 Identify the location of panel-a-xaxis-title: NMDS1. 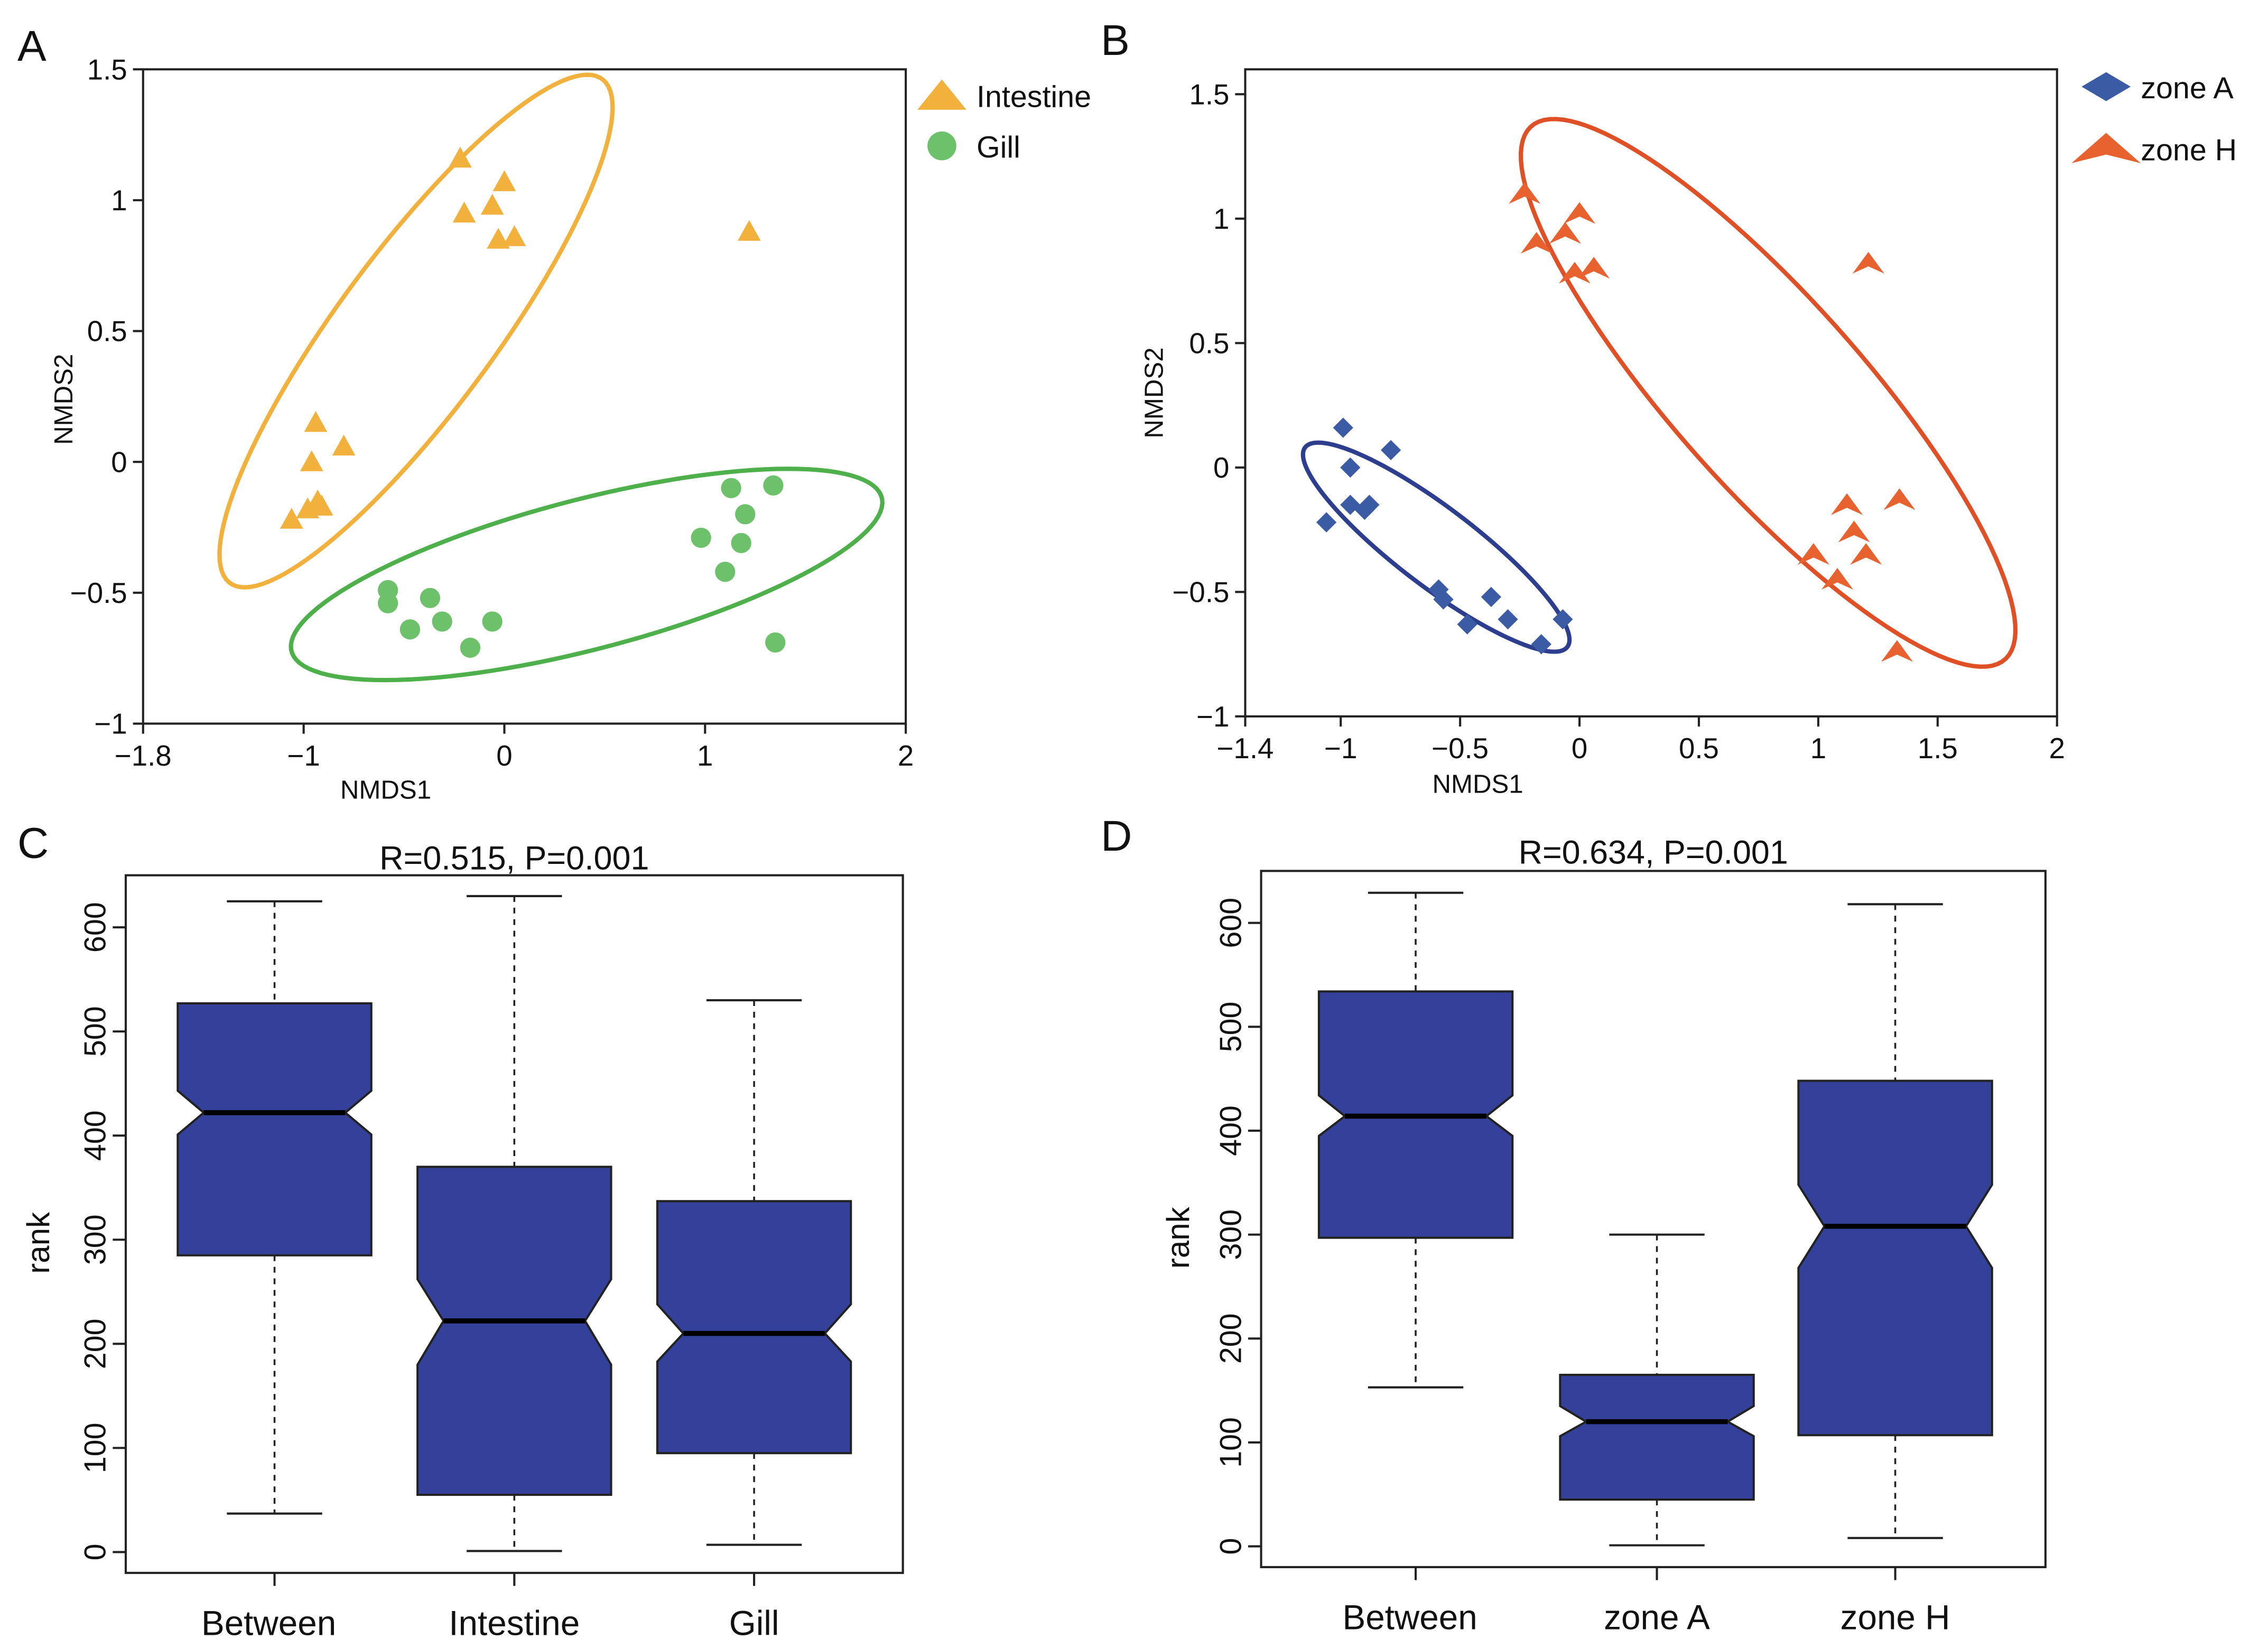
(386, 790).